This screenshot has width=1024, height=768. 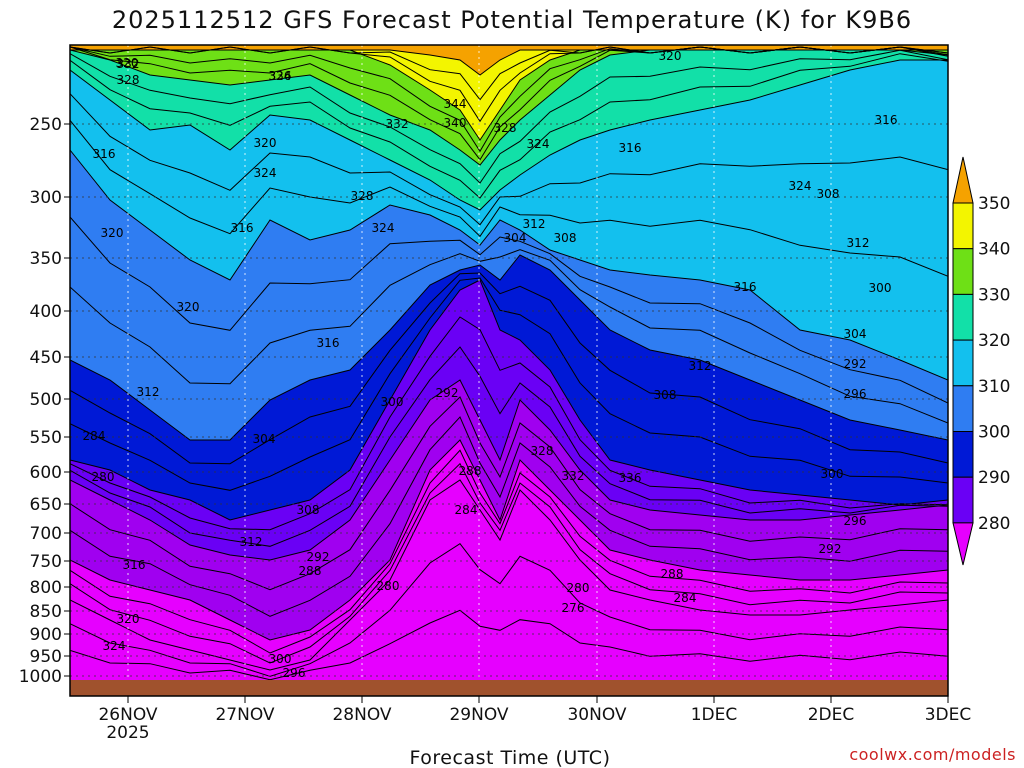 What do you see at coordinates (40, 677) in the screenshot?
I see `y-tick-label: 1000` at bounding box center [40, 677].